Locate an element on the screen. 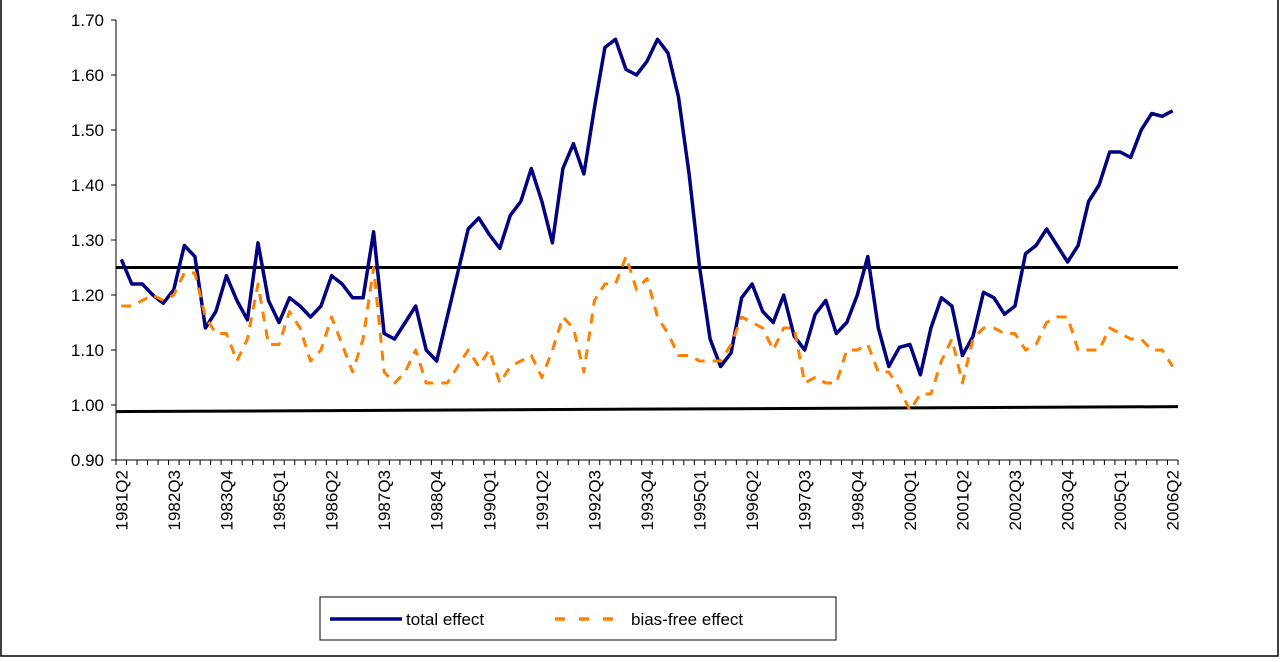 This screenshot has height=662, width=1282. legend-label: bias-free effect is located at coordinates (687, 619).